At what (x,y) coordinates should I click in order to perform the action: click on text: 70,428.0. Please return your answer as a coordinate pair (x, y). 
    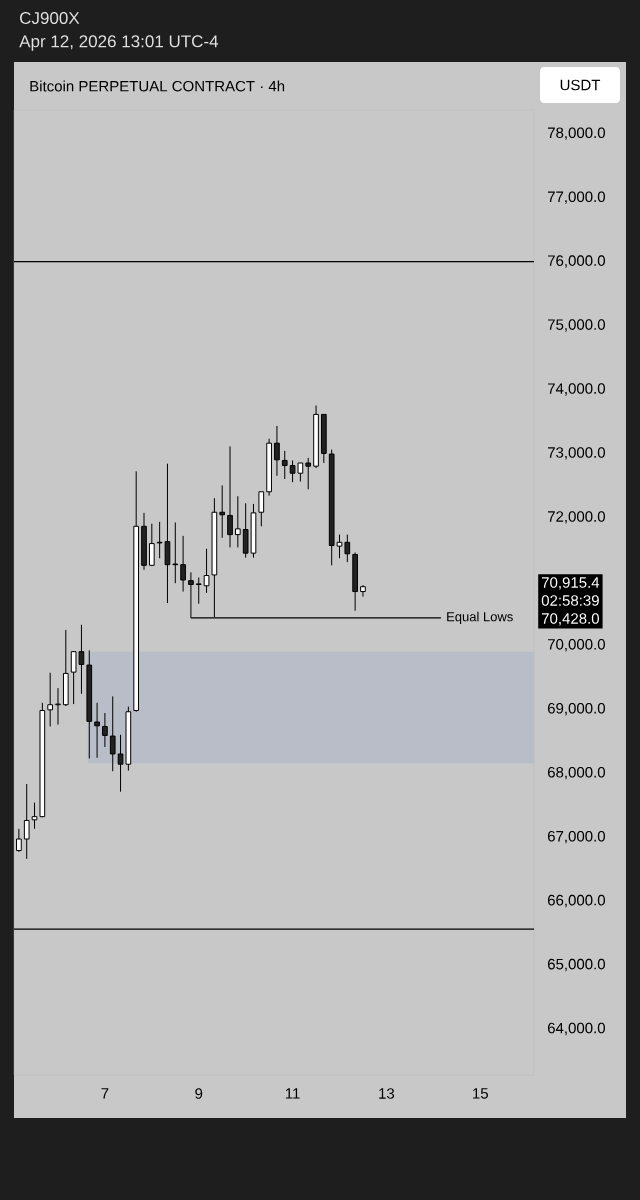
    Looking at the image, I should click on (570, 619).